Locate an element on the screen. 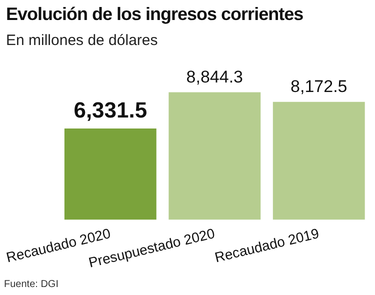 This screenshot has width=375, height=295. data-label: 8,172.5 is located at coordinates (319, 86).